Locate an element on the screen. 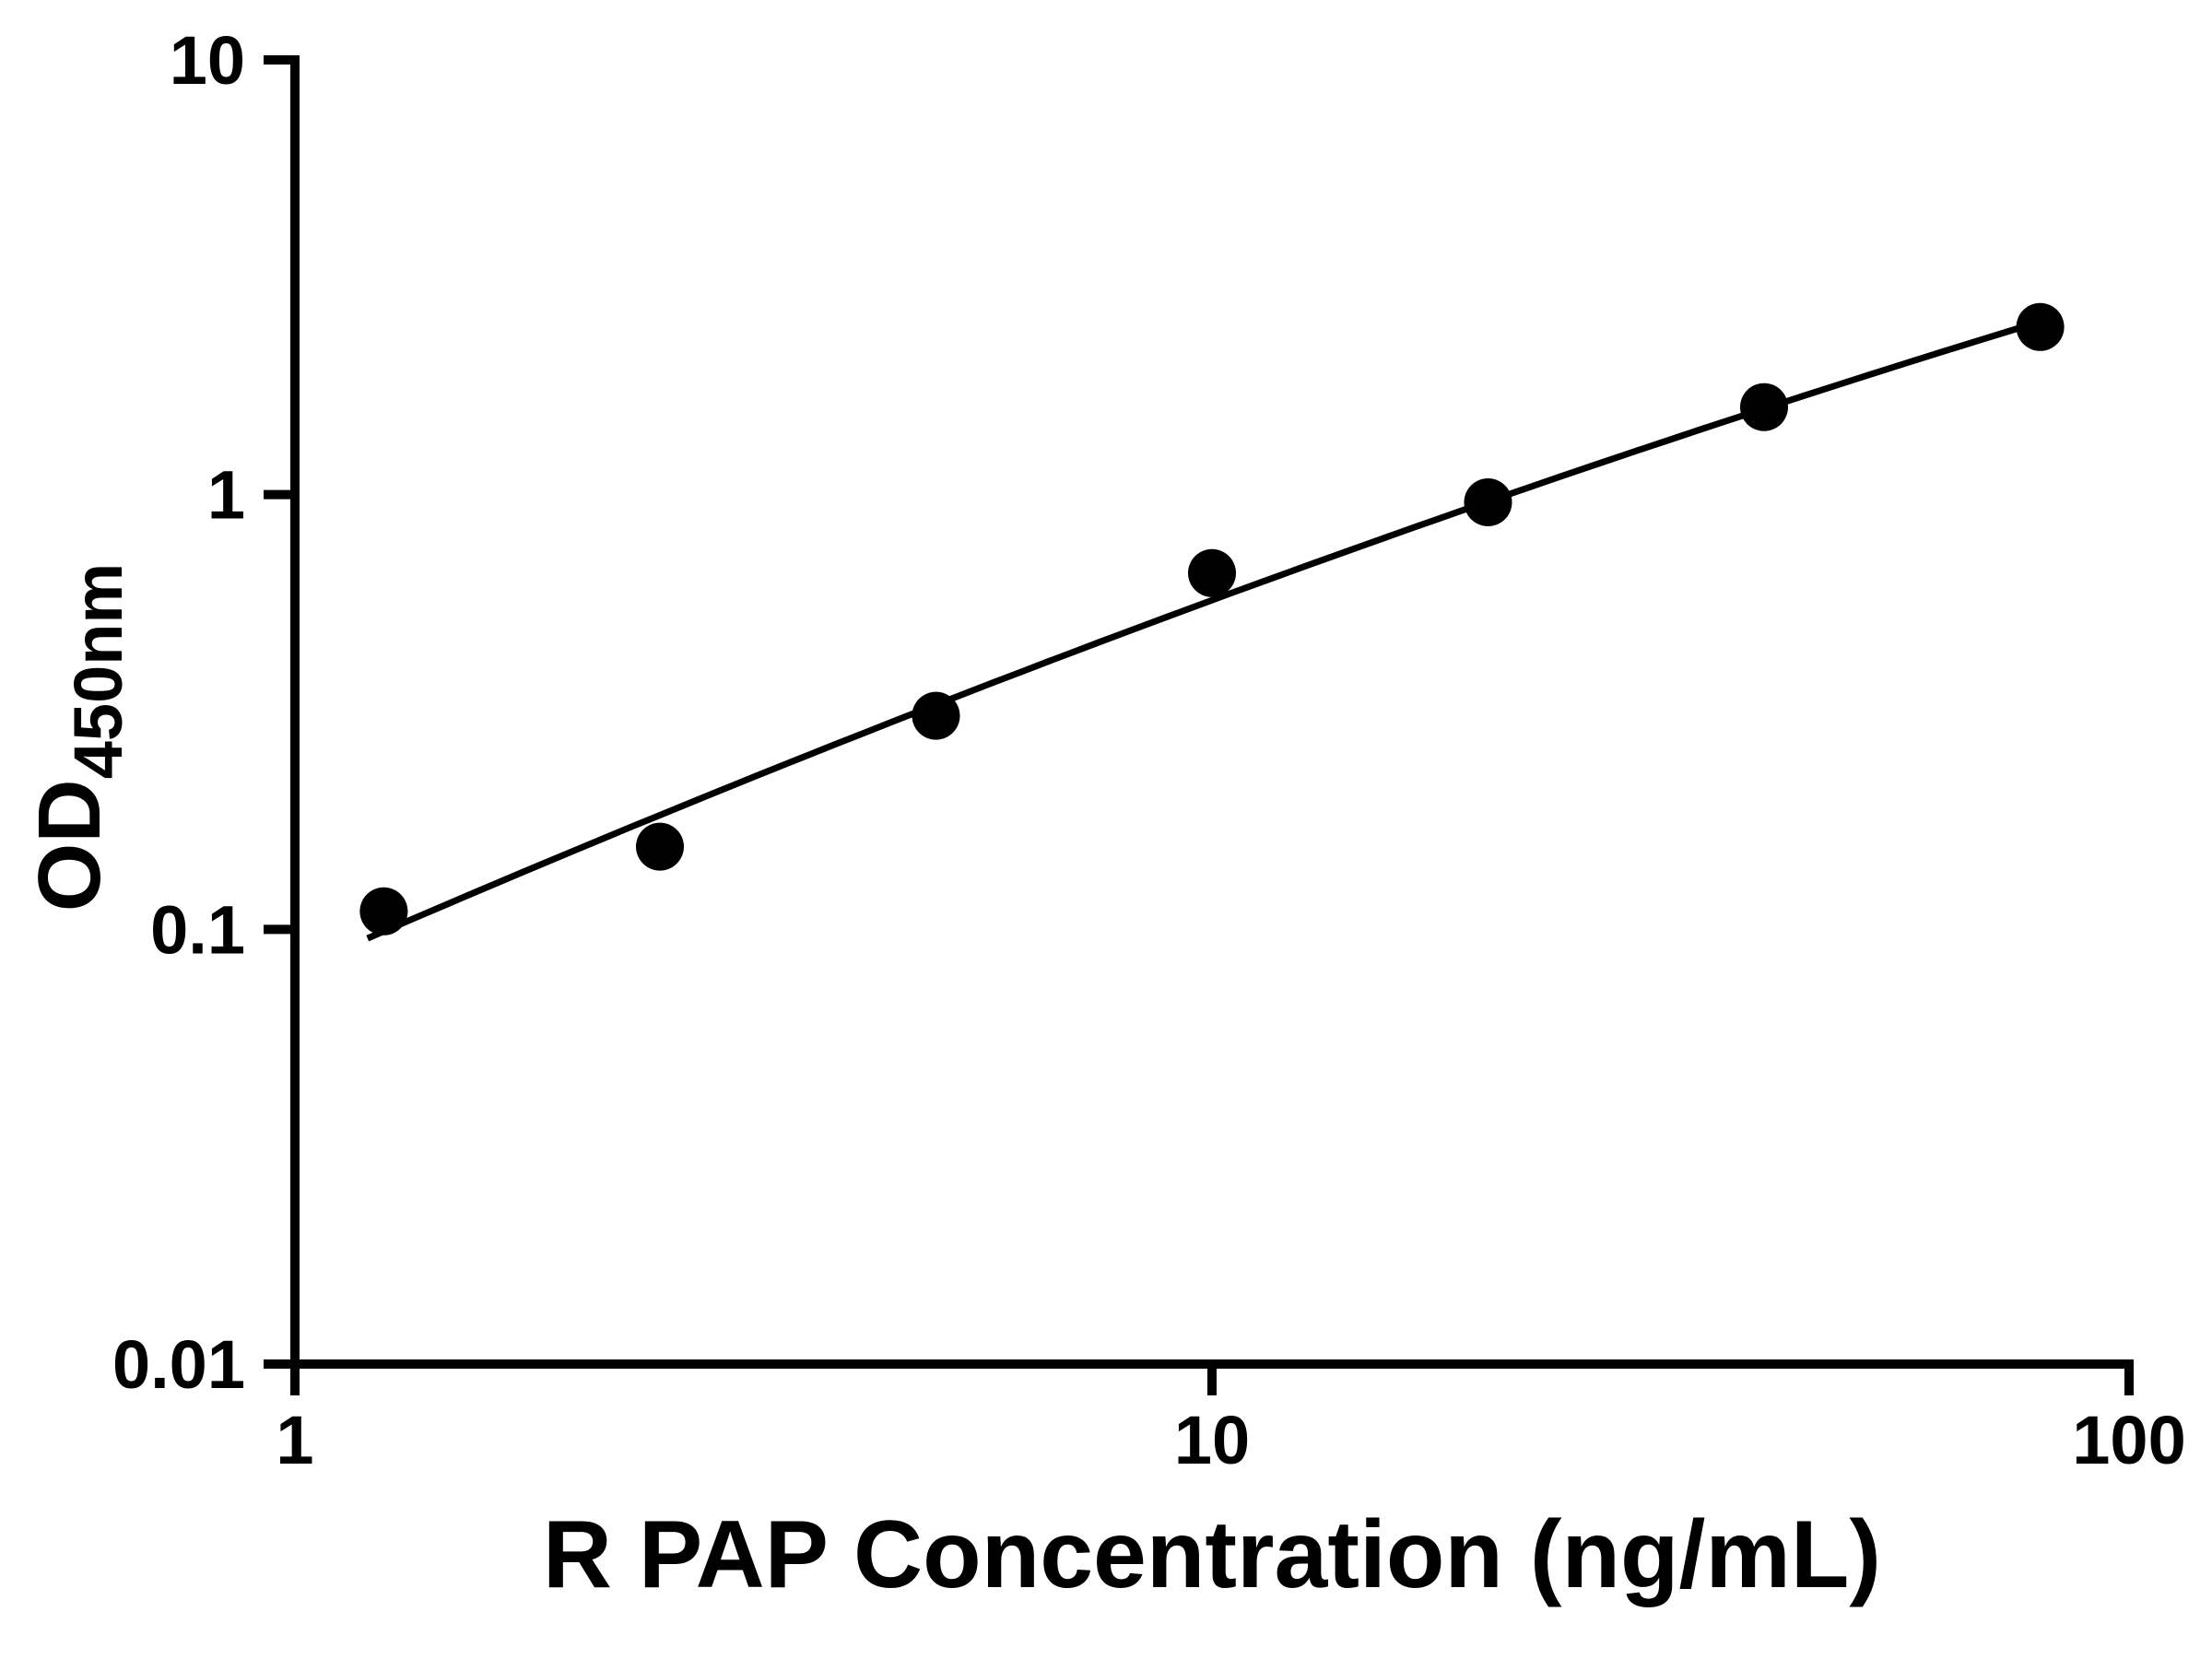  x-tick-label: 1 is located at coordinates (294, 1440).